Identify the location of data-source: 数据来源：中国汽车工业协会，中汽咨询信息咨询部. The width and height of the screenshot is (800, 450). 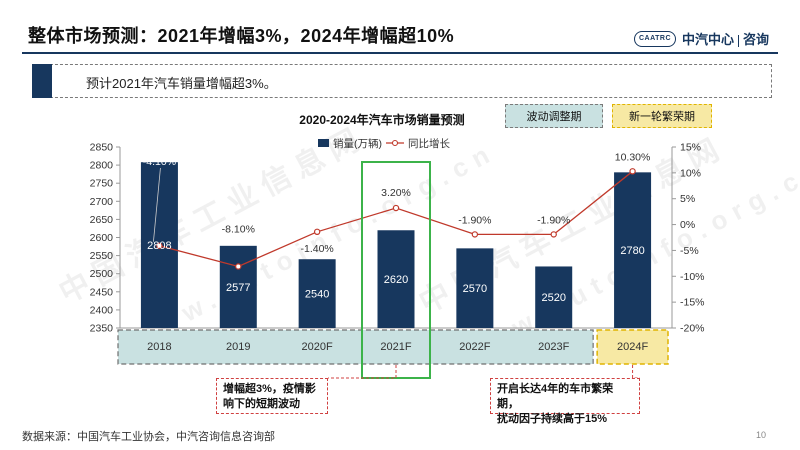
(148, 437).